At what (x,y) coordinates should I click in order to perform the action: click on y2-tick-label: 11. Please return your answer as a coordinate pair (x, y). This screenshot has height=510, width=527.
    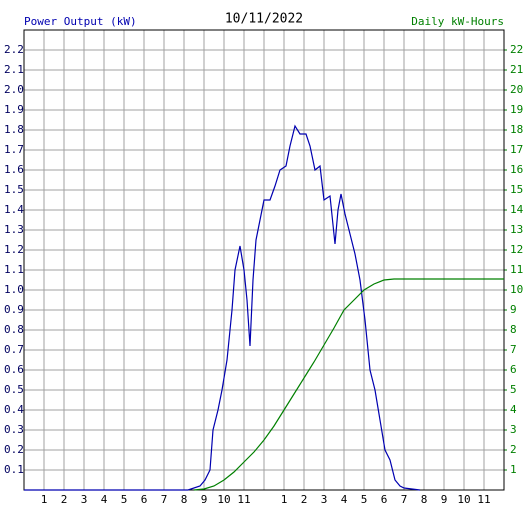
    Looking at the image, I should click on (516, 269).